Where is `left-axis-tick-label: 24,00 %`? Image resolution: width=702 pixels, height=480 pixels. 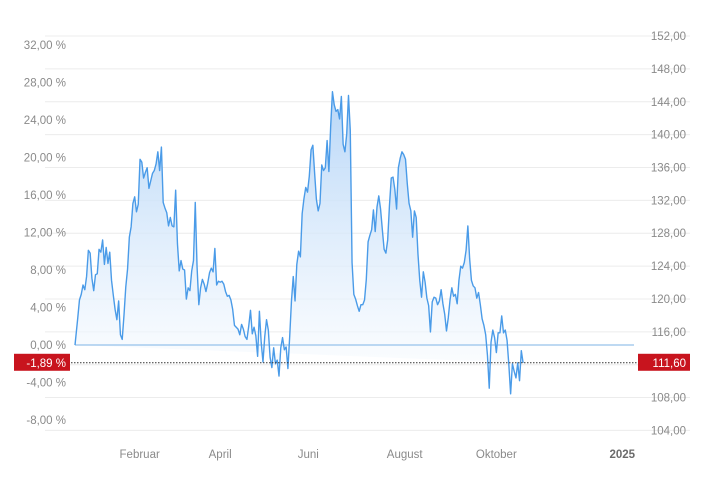 left-axis-tick-label: 24,00 % is located at coordinates (45, 121).